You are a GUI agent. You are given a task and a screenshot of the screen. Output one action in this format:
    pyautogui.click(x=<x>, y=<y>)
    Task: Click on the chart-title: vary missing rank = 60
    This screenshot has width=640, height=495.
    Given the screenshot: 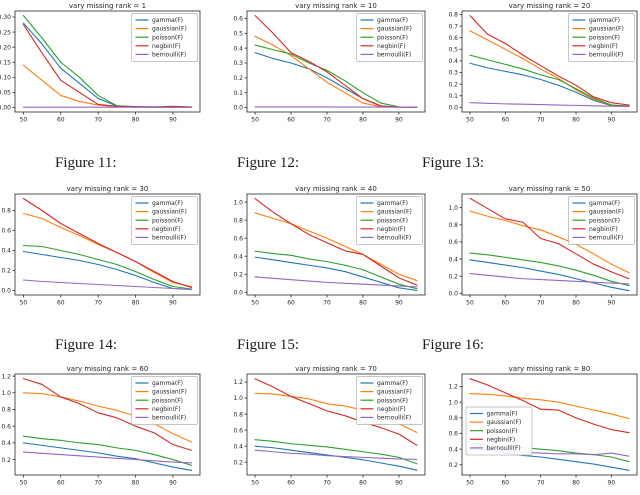 What is the action you would take?
    pyautogui.click(x=108, y=369)
    